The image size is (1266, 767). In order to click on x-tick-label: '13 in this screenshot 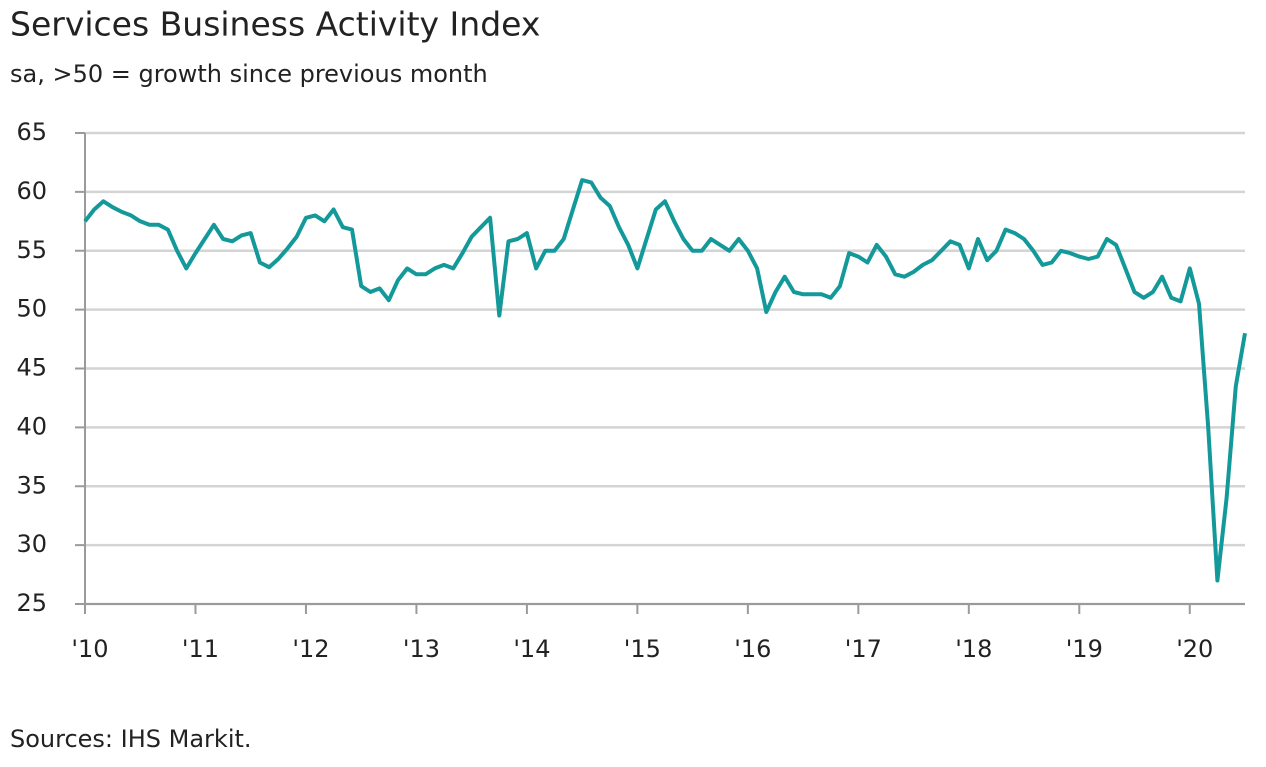, I will do `click(421, 649)`.